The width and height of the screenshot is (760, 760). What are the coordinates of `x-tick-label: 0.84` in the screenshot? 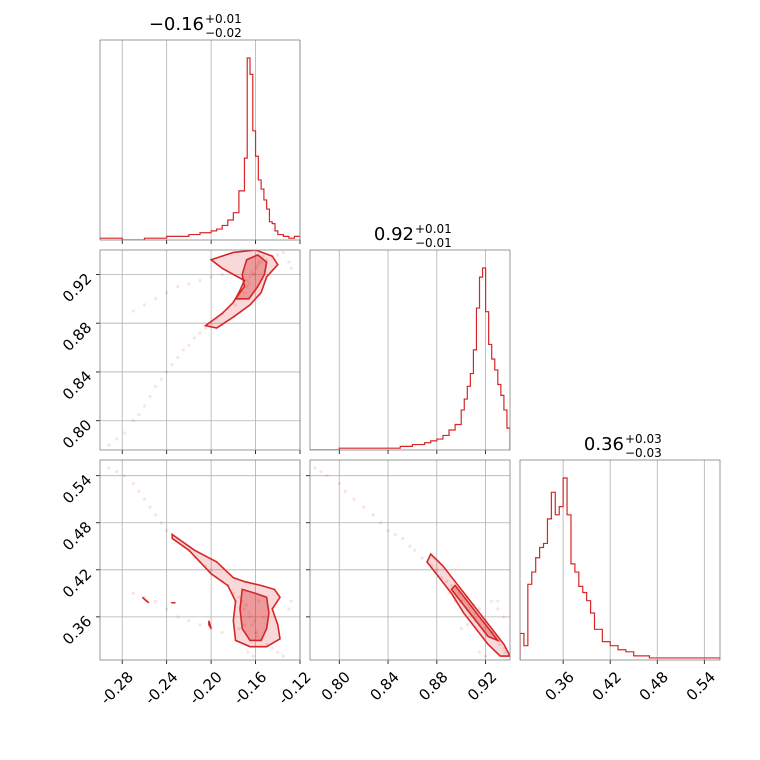 It's located at (384, 686).